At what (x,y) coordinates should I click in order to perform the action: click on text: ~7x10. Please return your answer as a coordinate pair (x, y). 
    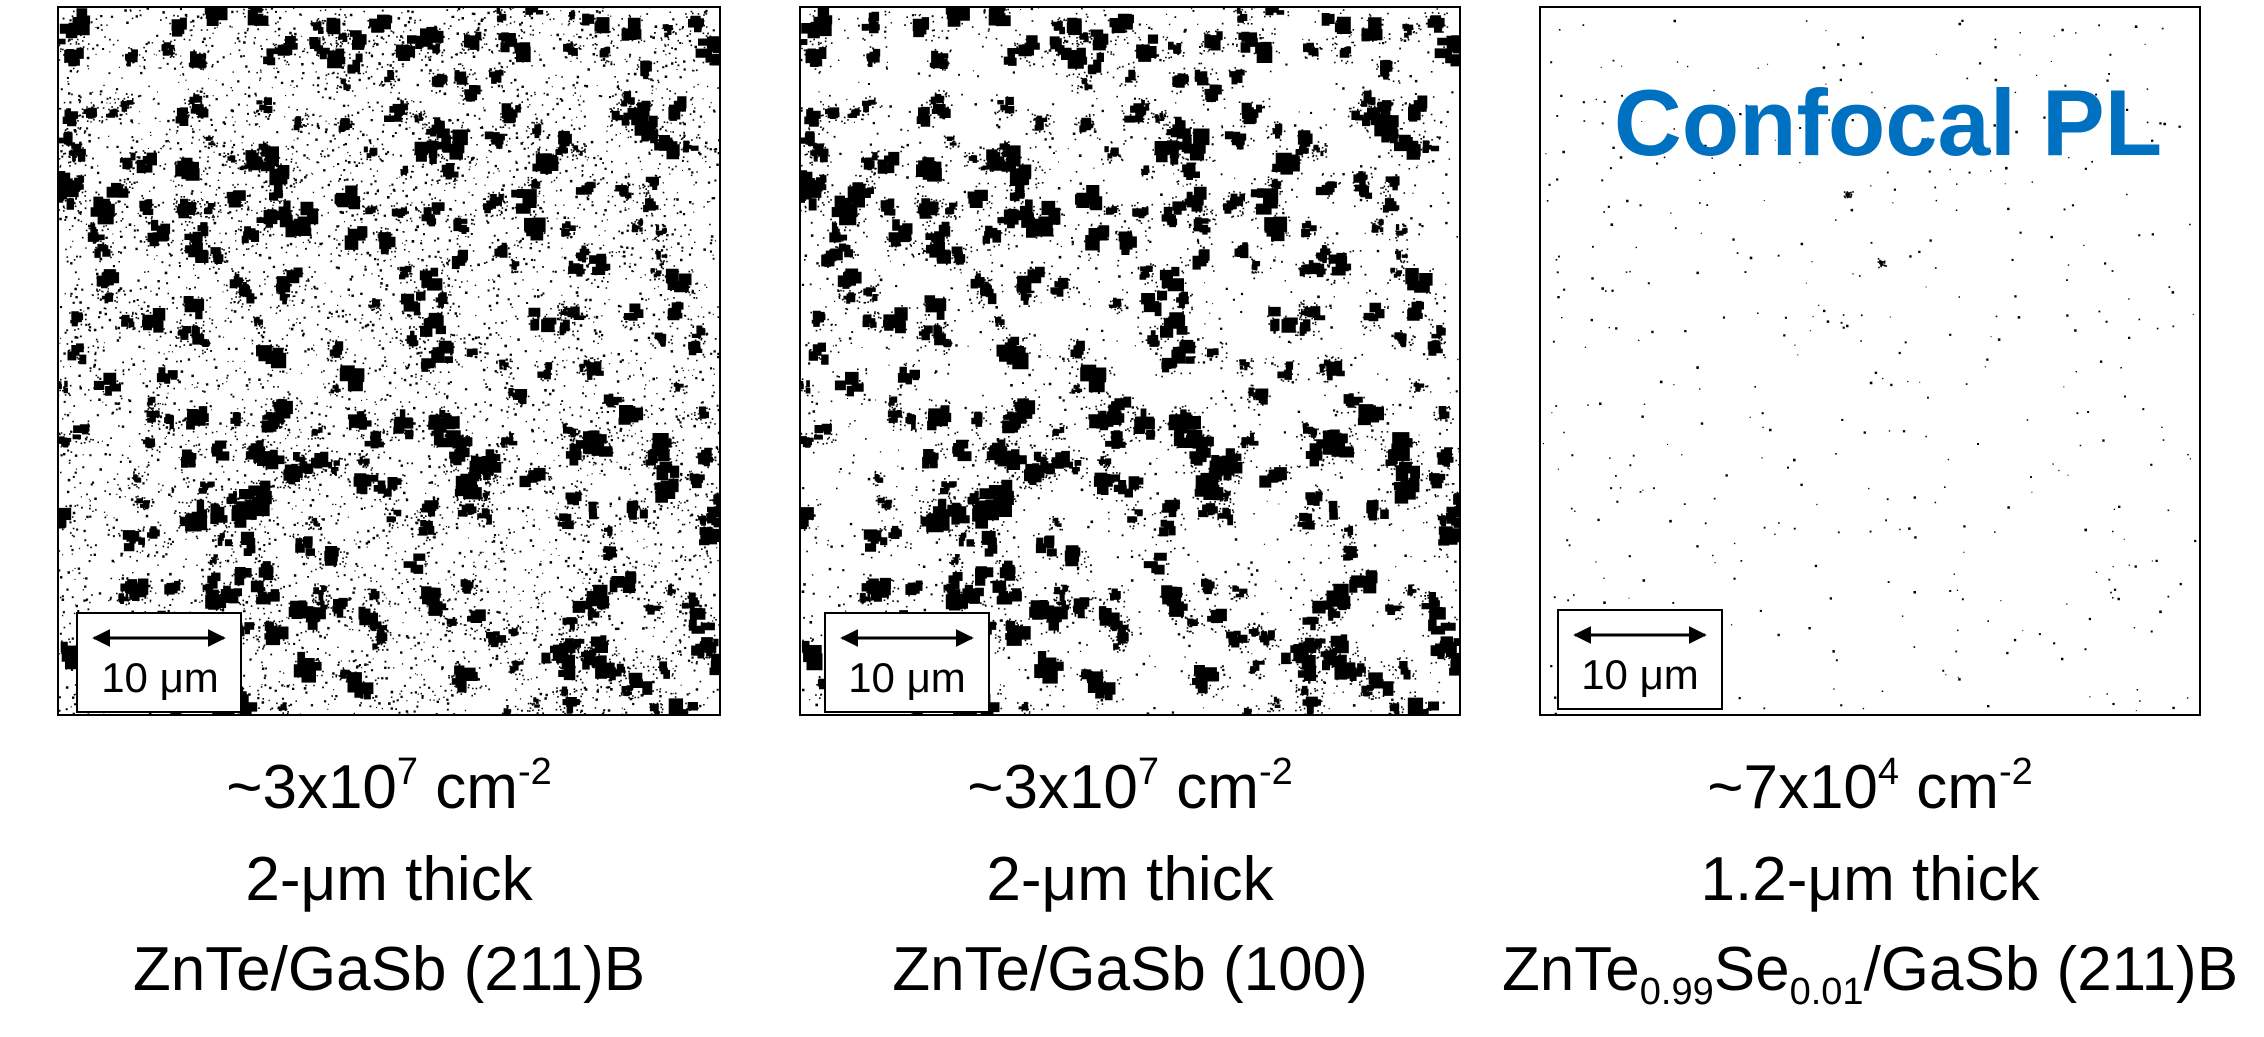
    Looking at the image, I should click on (1792, 787).